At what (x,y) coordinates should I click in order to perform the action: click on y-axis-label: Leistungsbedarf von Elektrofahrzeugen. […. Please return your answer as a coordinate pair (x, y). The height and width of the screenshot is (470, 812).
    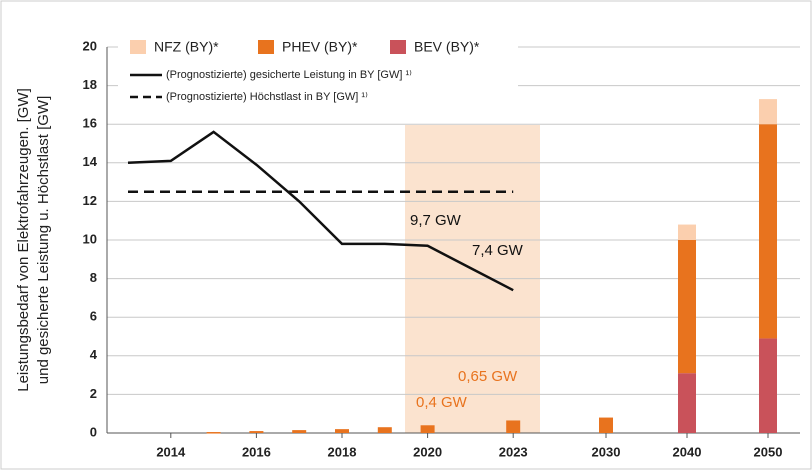
    Looking at the image, I should click on (23, 240).